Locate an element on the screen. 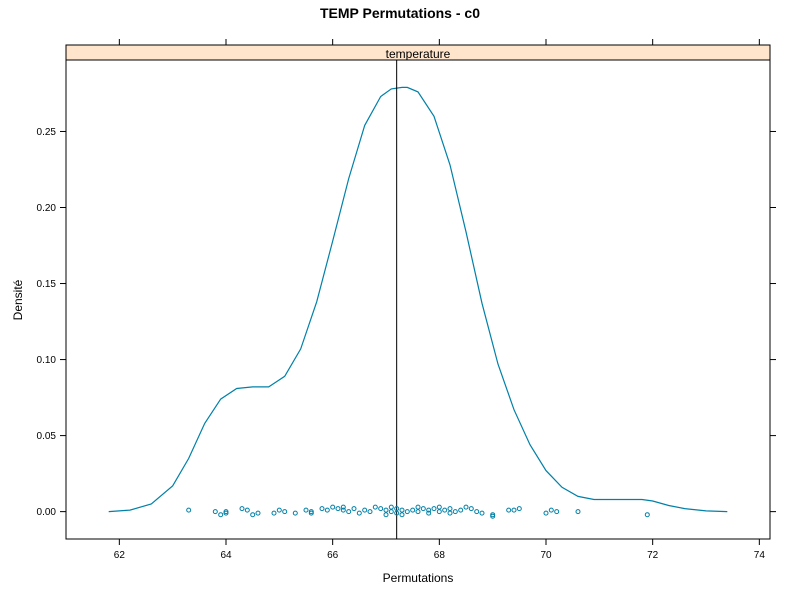 The width and height of the screenshot is (800, 600). x-tick-label: 68 is located at coordinates (440, 555).